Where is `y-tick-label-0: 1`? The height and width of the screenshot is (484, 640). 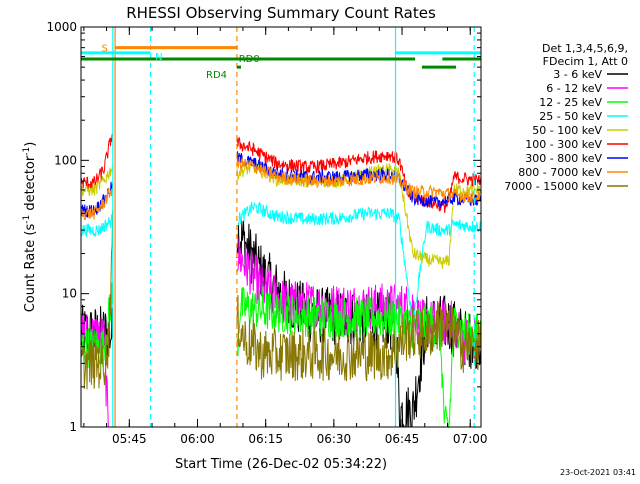
y-tick-label-0: 1 is located at coordinates (73, 427).